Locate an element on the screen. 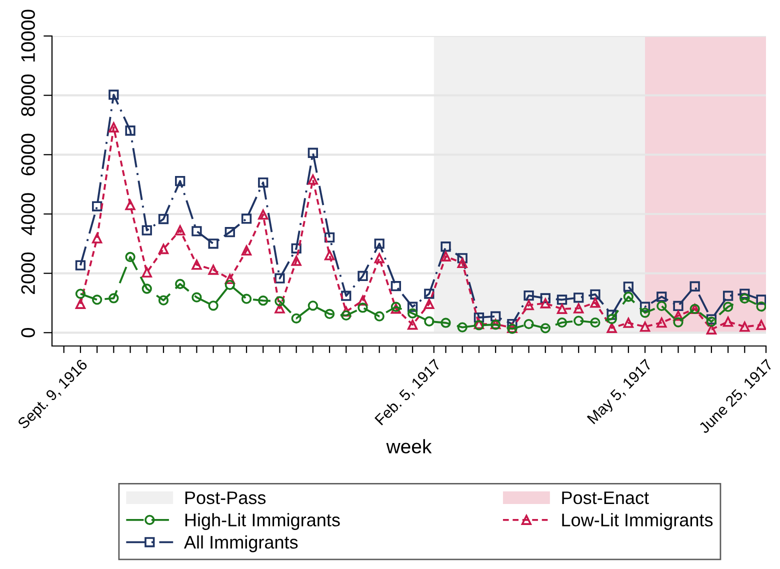 The image size is (780, 569). legend-label: Post-Enact is located at coordinates (605, 498).